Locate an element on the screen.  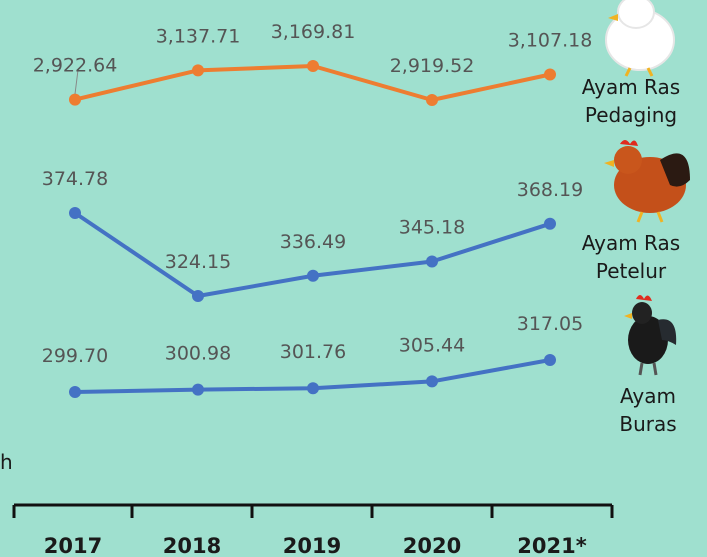
x-tick-label: 2019 is located at coordinates (312, 545).